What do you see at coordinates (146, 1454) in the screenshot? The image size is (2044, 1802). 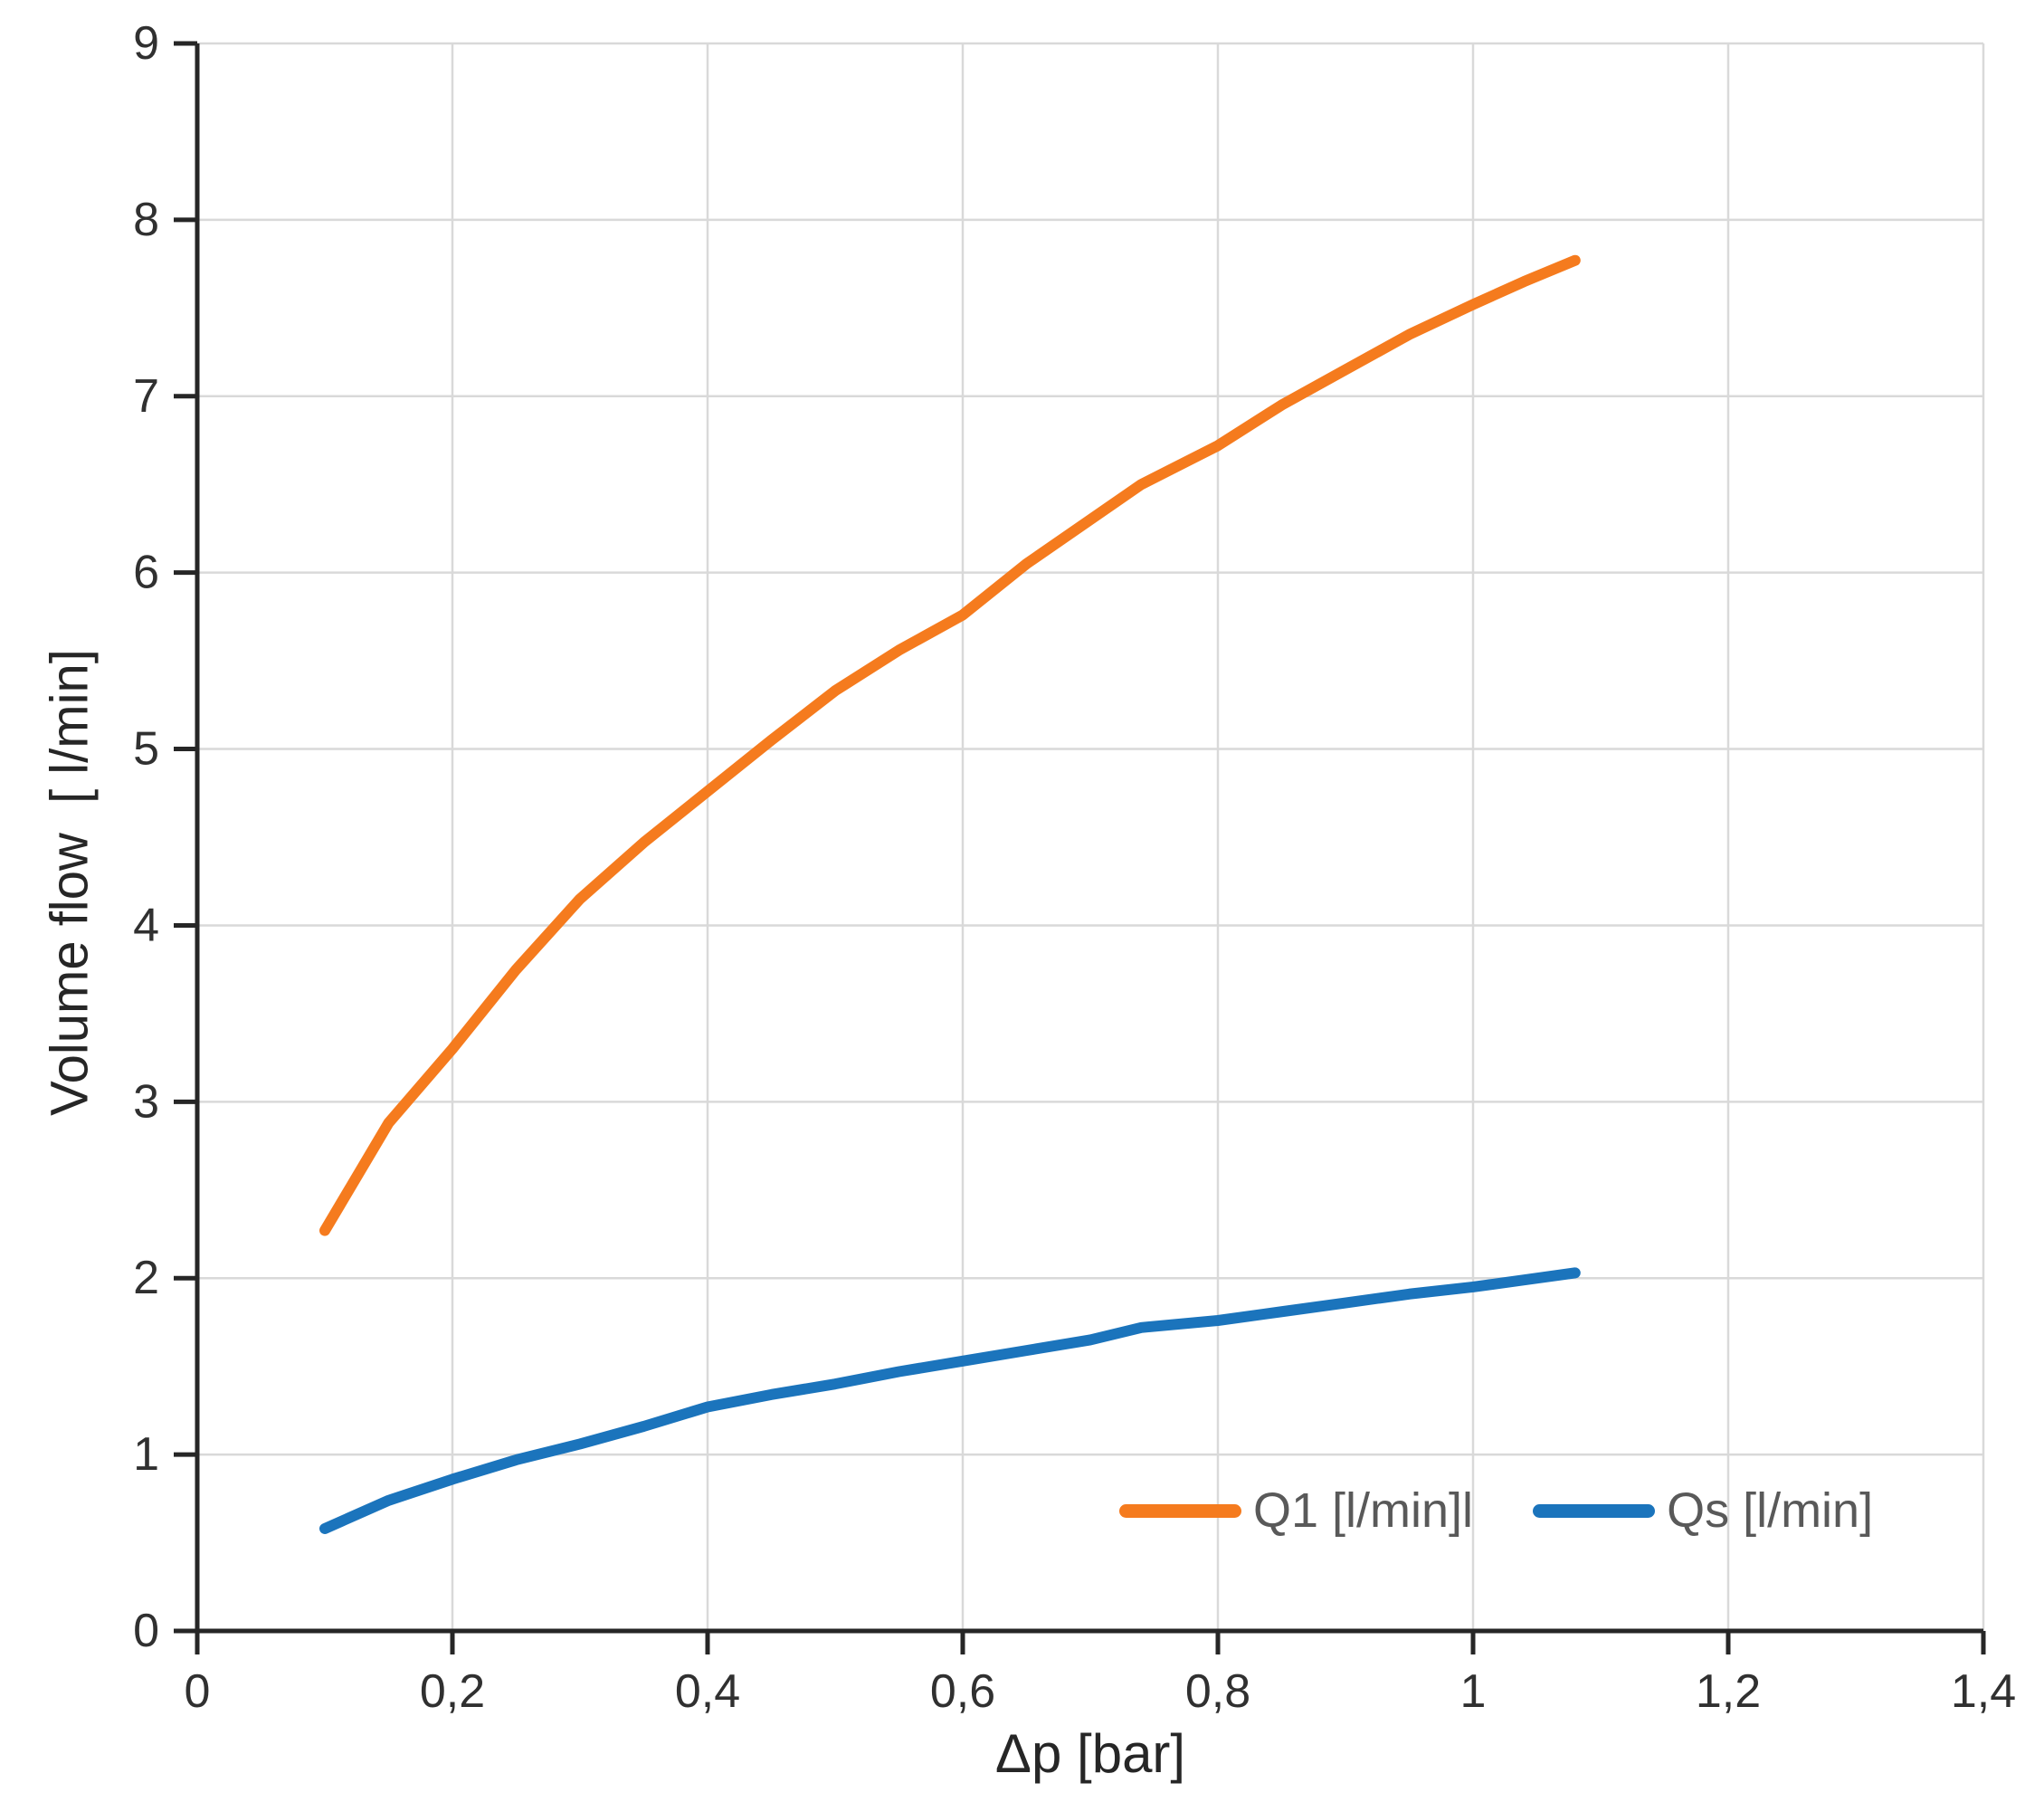 I see `y-tick-label: 1` at bounding box center [146, 1454].